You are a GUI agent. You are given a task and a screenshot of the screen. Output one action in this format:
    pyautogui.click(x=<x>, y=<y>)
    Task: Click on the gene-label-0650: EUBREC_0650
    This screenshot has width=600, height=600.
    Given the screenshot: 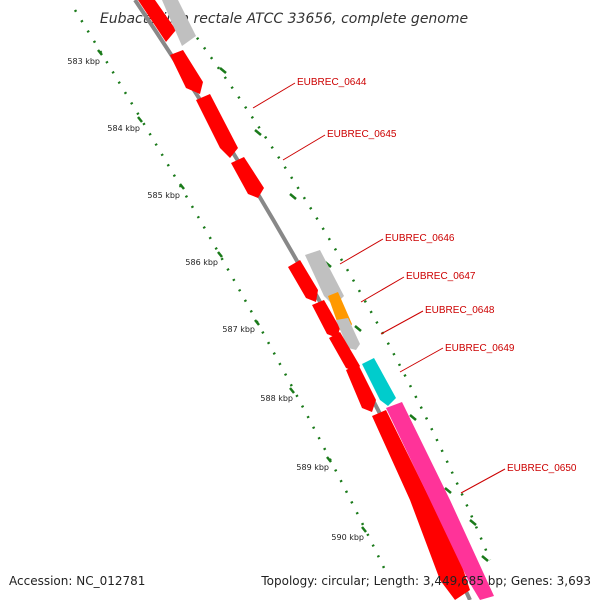 What is the action you would take?
    pyautogui.click(x=542, y=468)
    